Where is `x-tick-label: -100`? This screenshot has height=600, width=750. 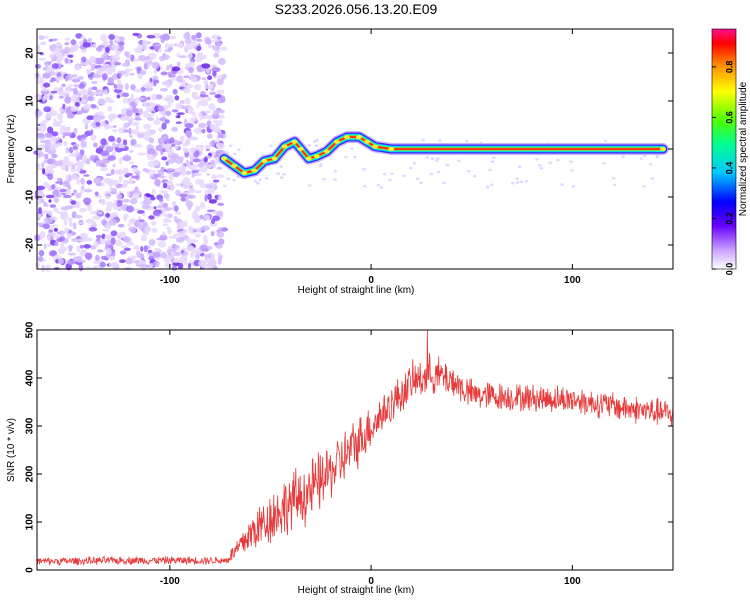 x-tick-label: -100 is located at coordinates (170, 581).